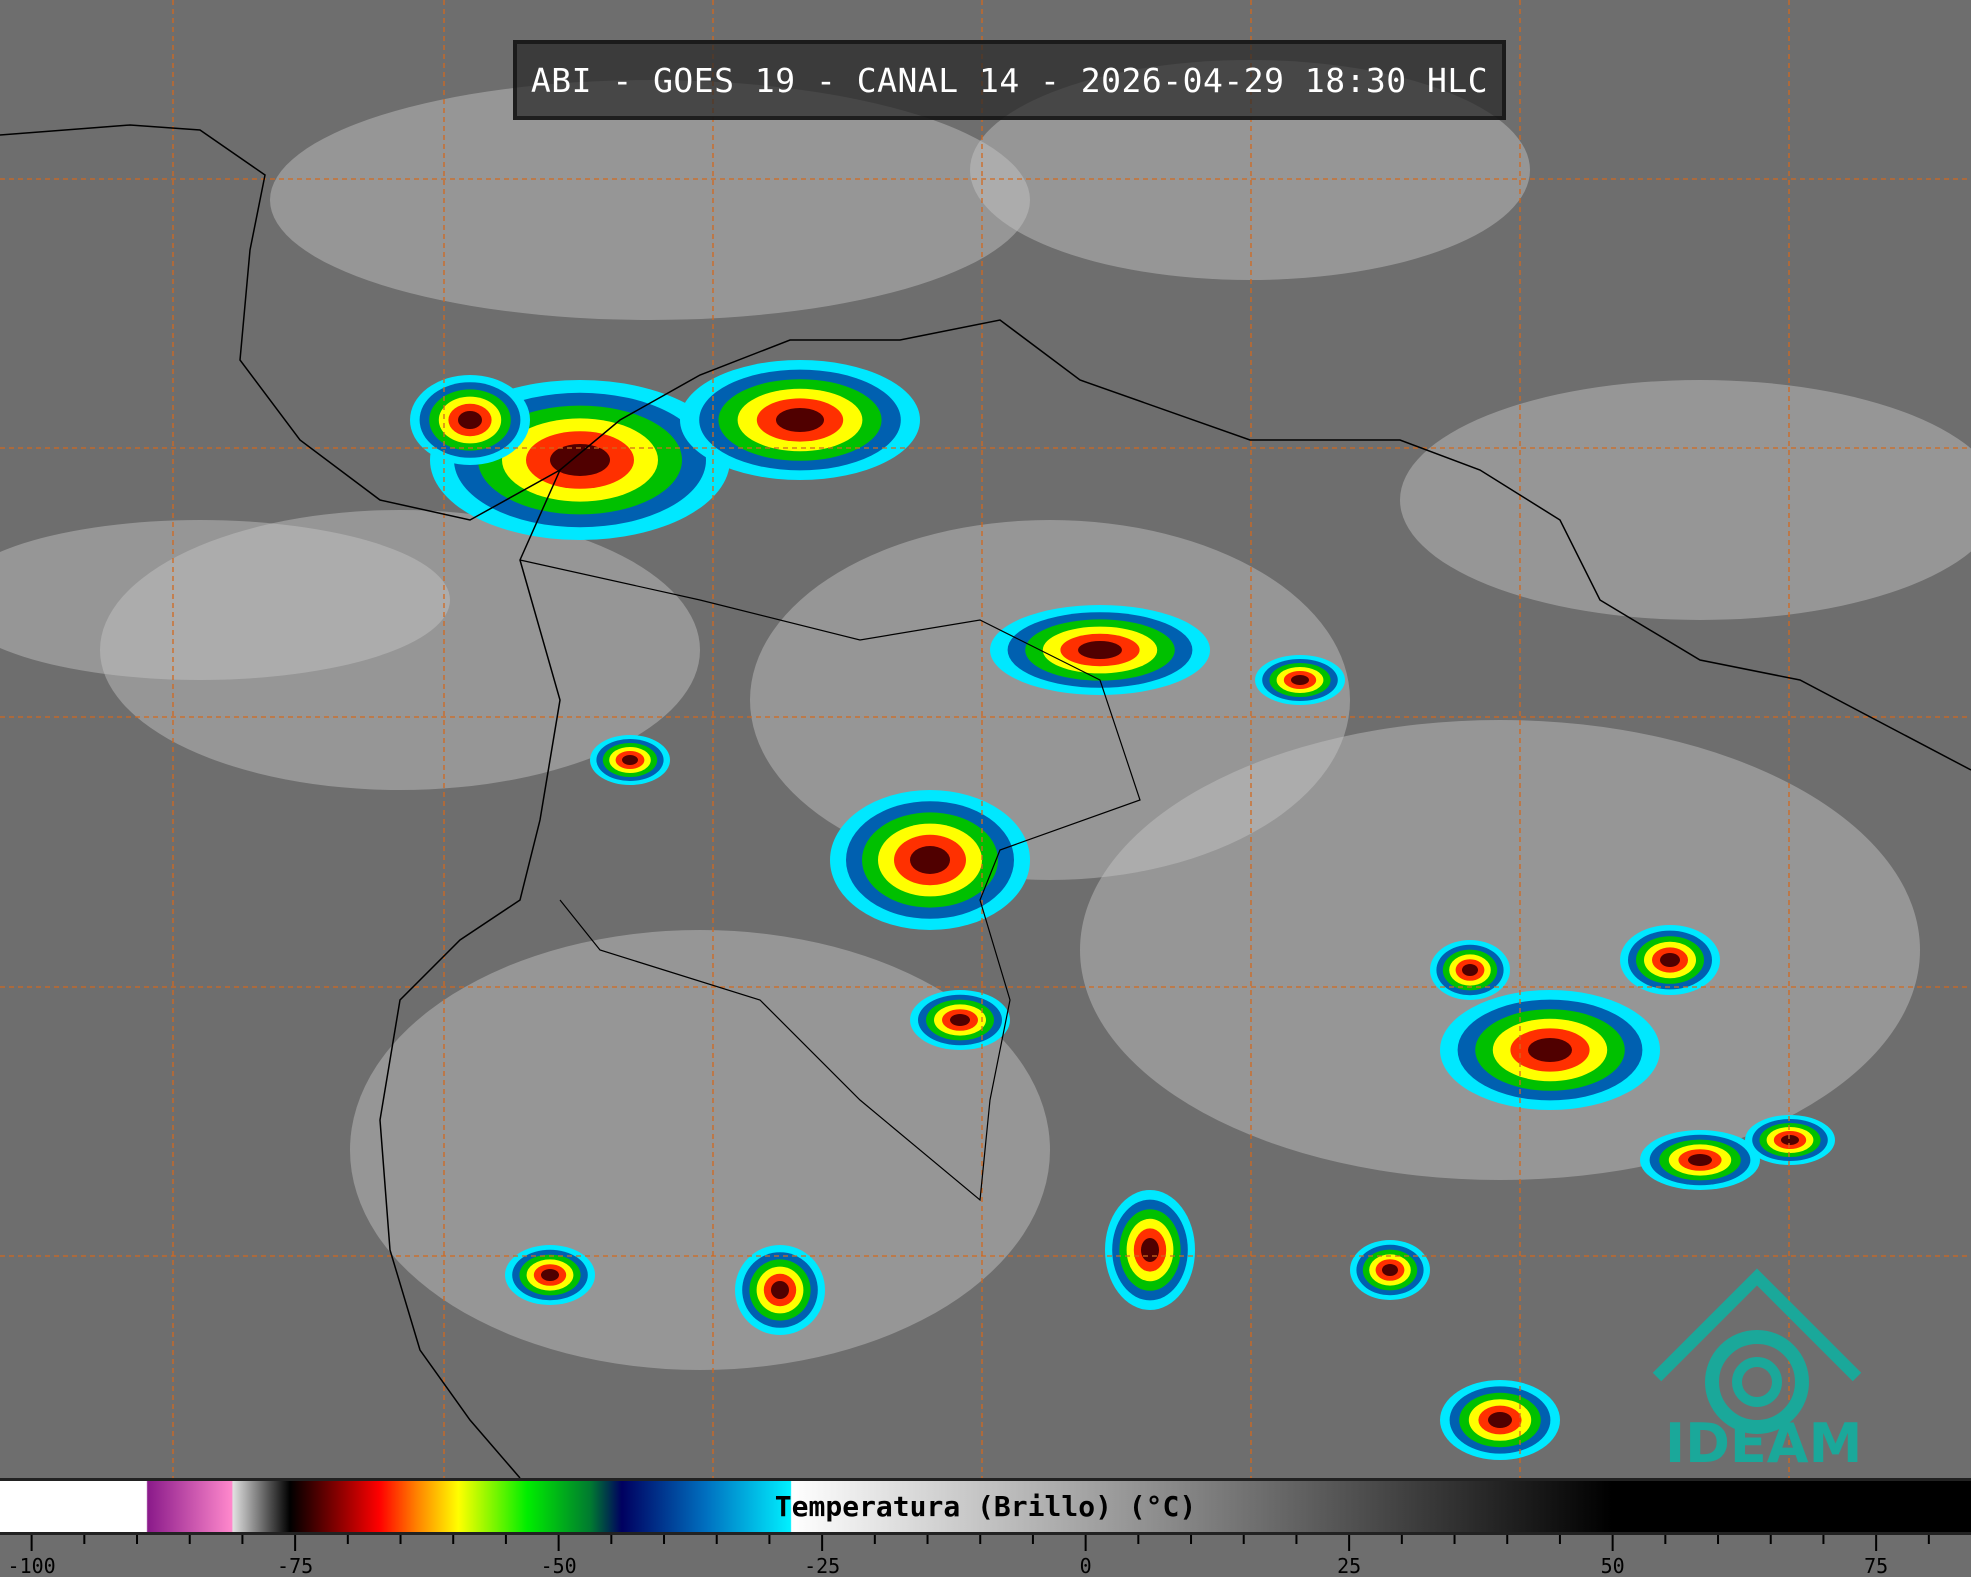 The width and height of the screenshot is (1971, 1577). What do you see at coordinates (1757, 1351) in the screenshot?
I see `ideam-logo` at bounding box center [1757, 1351].